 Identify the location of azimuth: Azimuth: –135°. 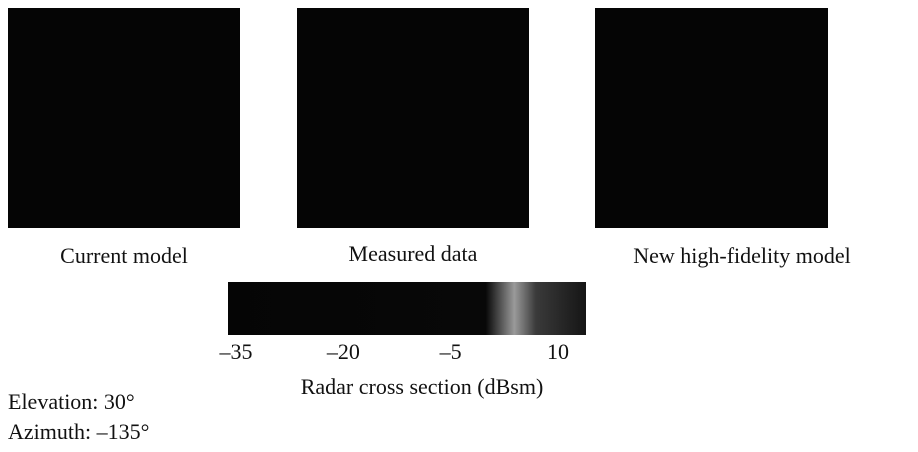
(78, 431).